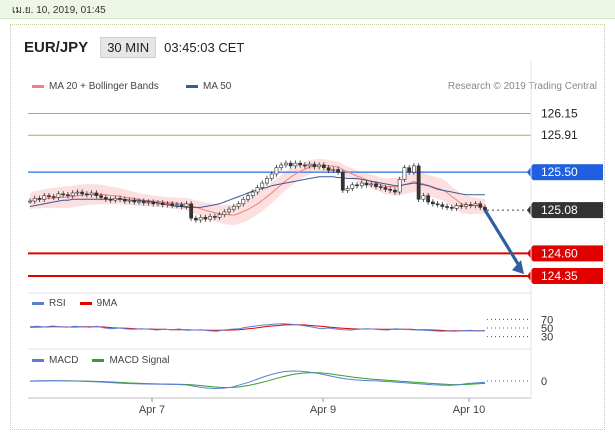  What do you see at coordinates (56, 47) in the screenshot?
I see `symbol-pair: EUR/JPY` at bounding box center [56, 47].